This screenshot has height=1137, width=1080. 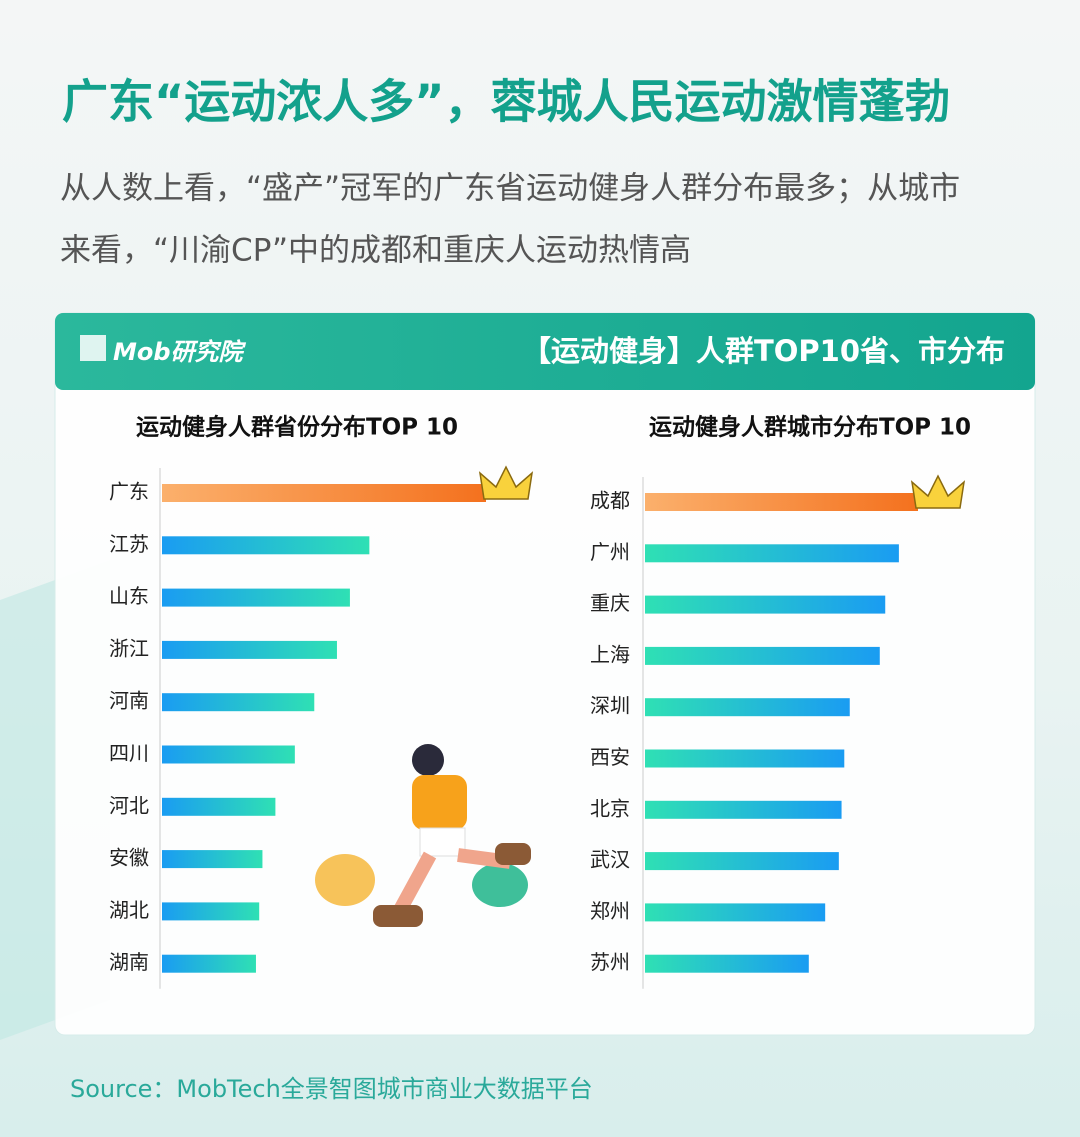 I want to click on y-tick-label: 武汉, so click(x=610, y=860).